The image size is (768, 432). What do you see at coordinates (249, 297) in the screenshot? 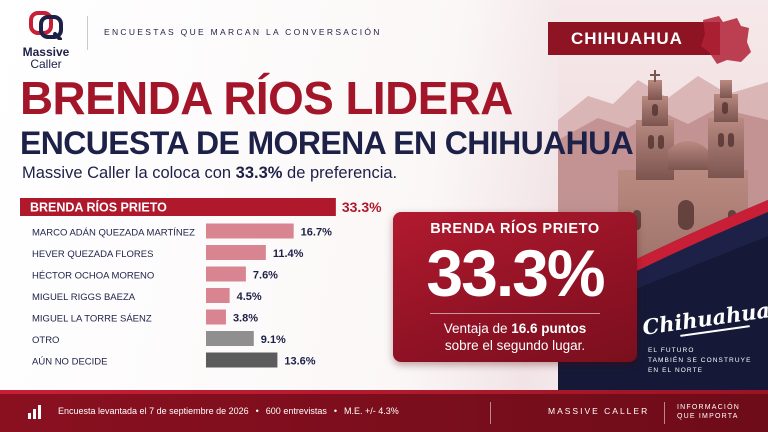
I see `bar-value: 4.5%` at bounding box center [249, 297].